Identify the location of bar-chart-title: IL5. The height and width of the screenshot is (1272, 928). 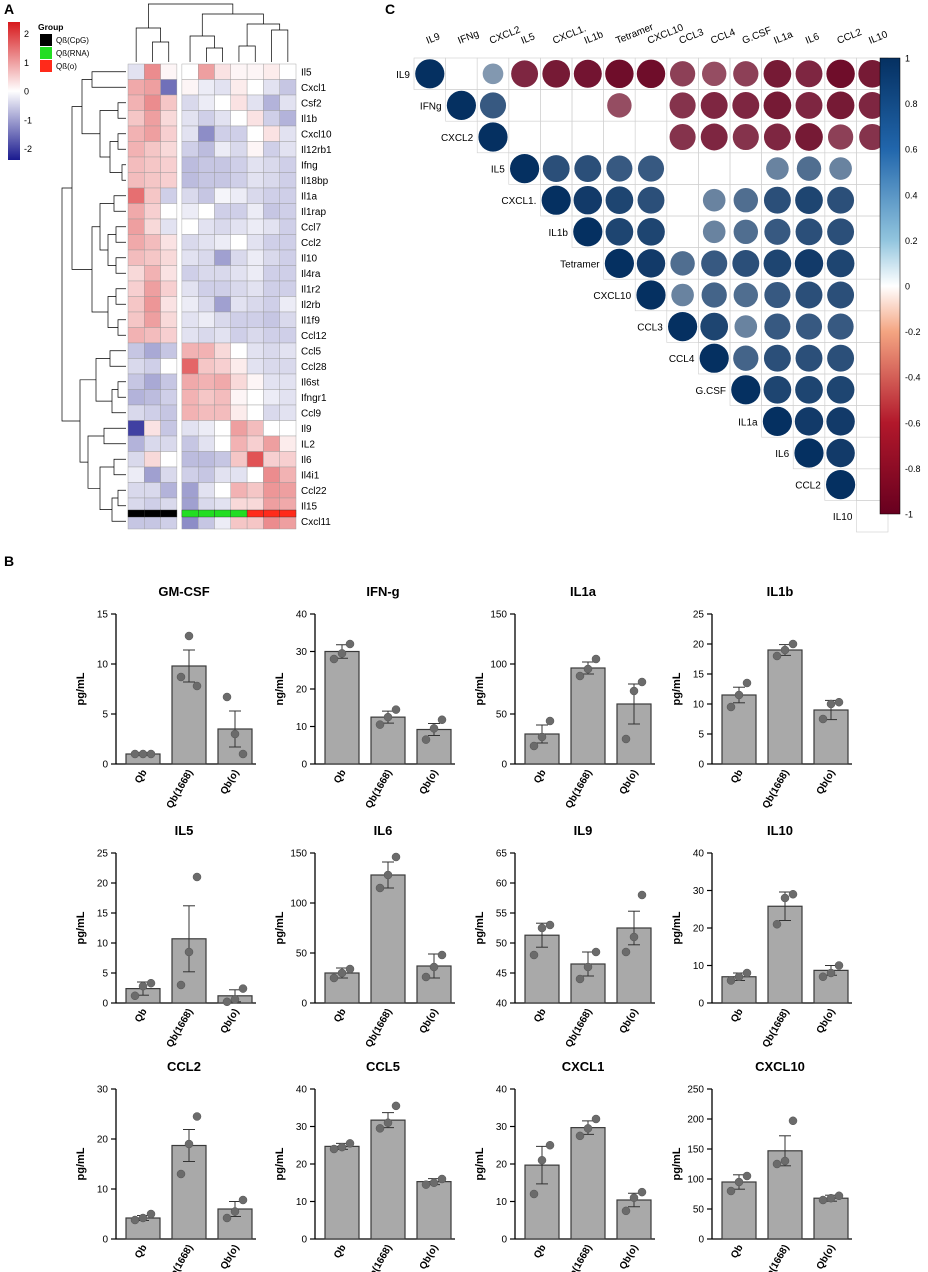
(184, 830).